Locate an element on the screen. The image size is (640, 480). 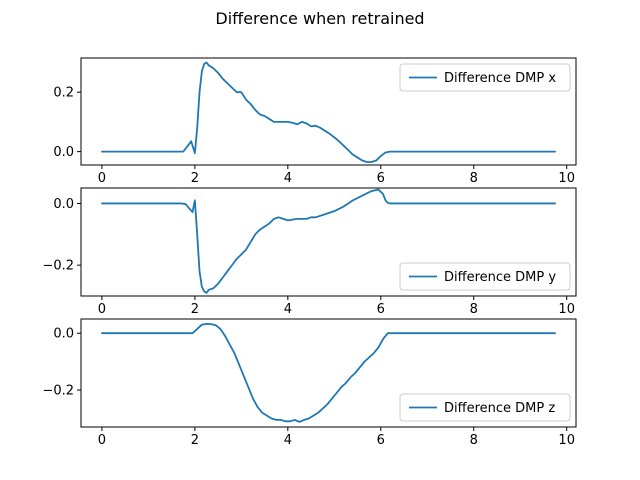
y-tick-label: 0.2 is located at coordinates (63, 93).